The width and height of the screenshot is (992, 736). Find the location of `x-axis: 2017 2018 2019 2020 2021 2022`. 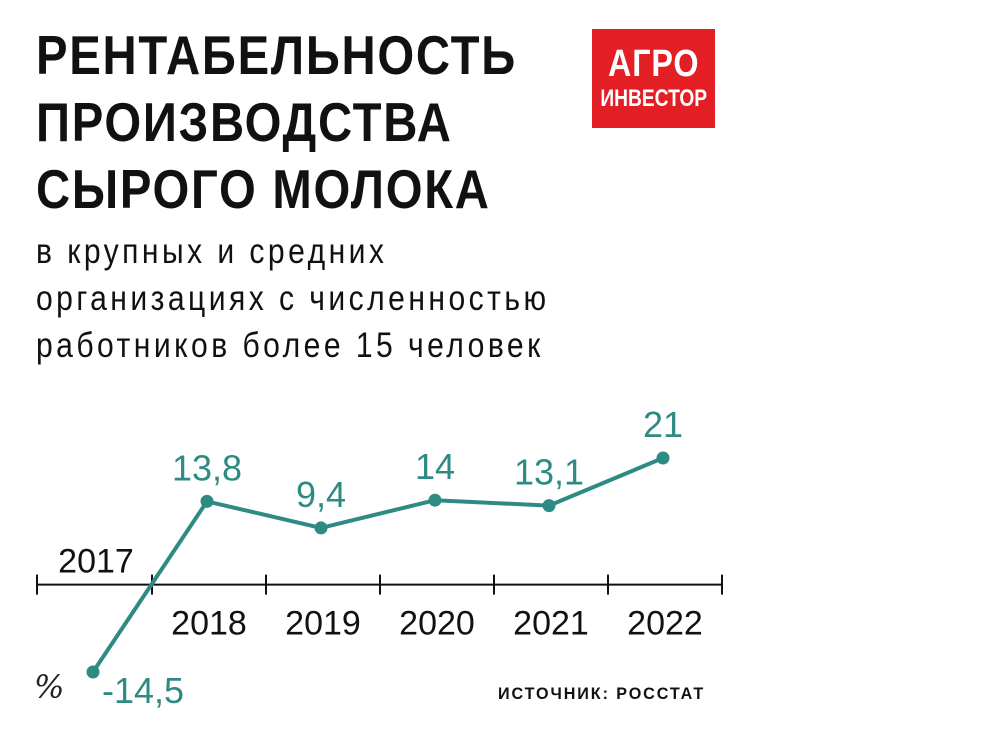

x-axis: 2017 2018 2019 2020 2021 2022 is located at coordinates (379, 593).